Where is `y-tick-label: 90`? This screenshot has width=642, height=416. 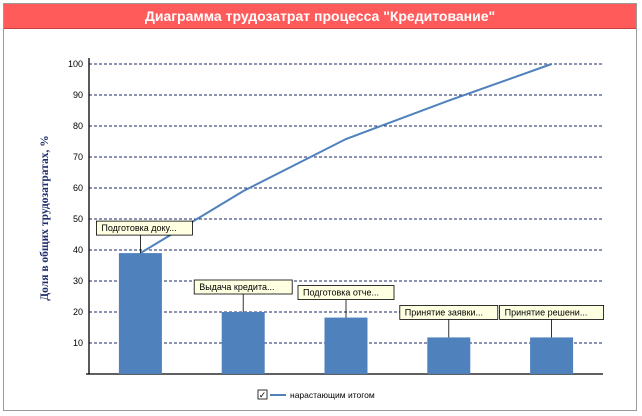
y-tick-label: 90 is located at coordinates (78, 95).